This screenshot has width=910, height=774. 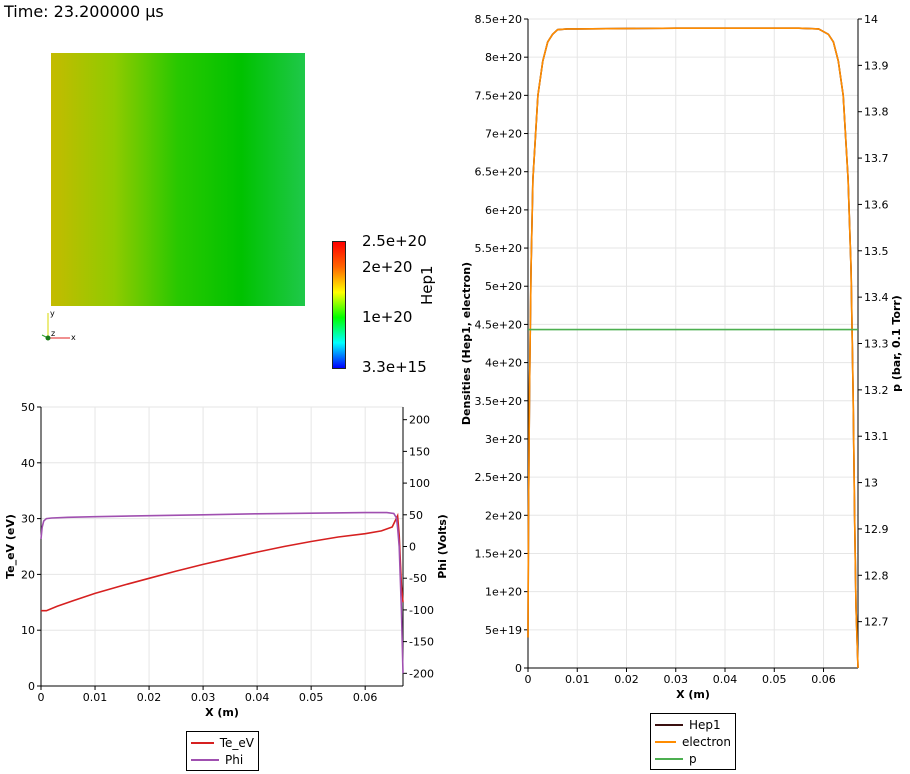 I want to click on dens-y2tick-label-10: 13.7, so click(x=876, y=158).